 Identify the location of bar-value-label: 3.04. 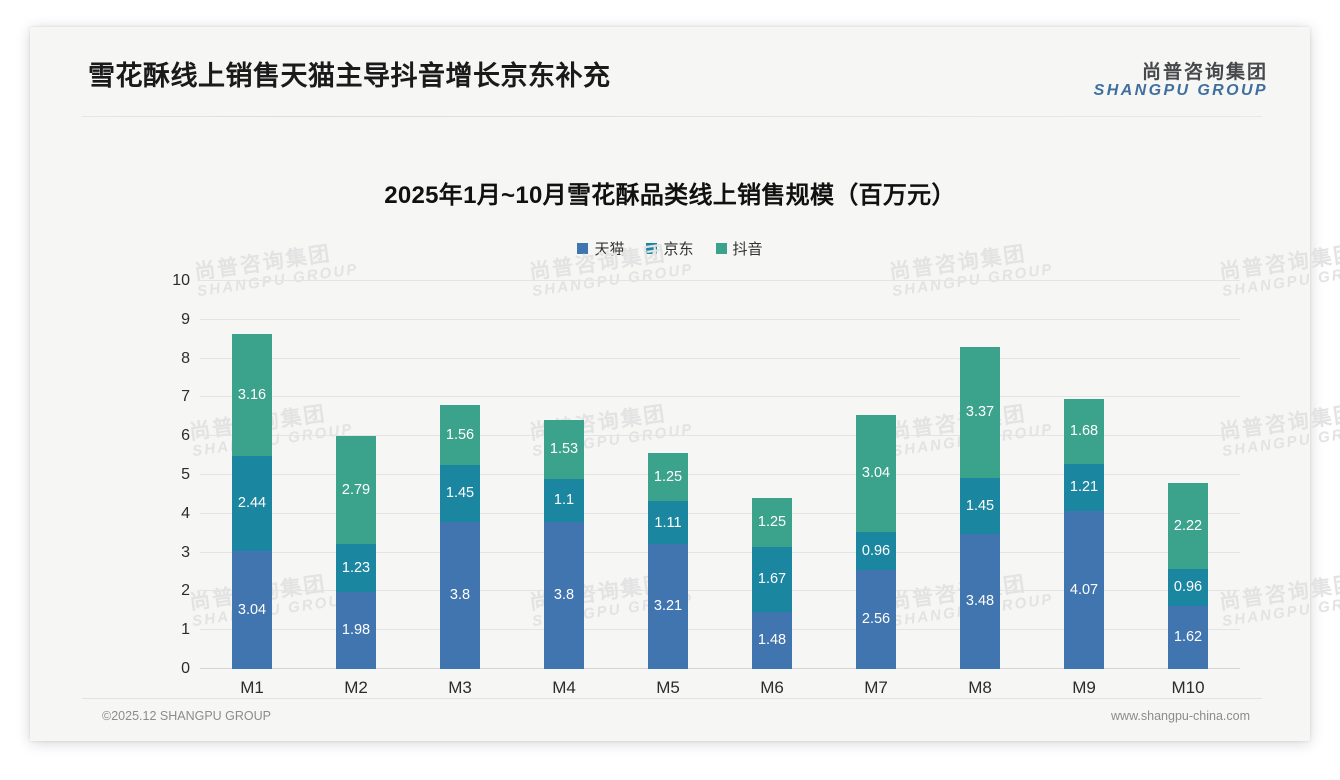
(876, 473).